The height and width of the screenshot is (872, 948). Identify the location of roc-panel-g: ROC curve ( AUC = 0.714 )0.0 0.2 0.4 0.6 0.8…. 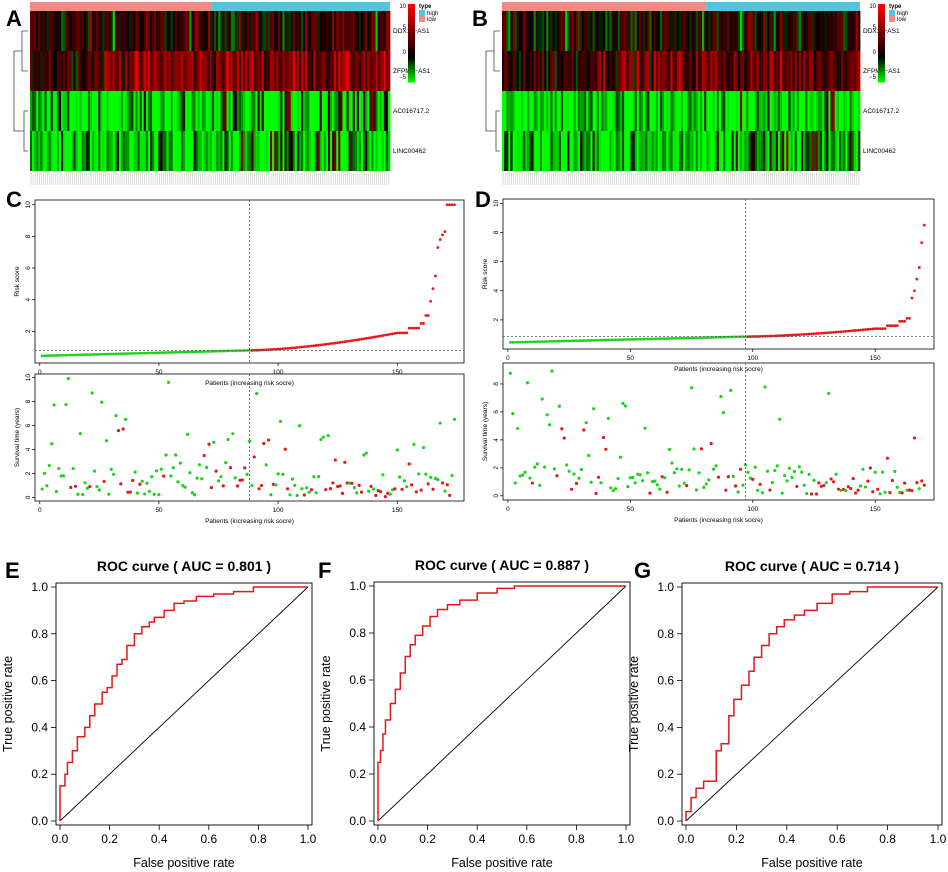
(787, 714).